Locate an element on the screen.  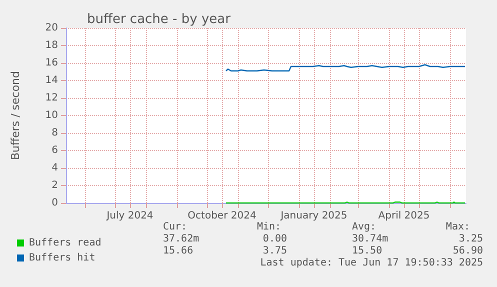
y-tick-label: 6 is located at coordinates (55, 150).